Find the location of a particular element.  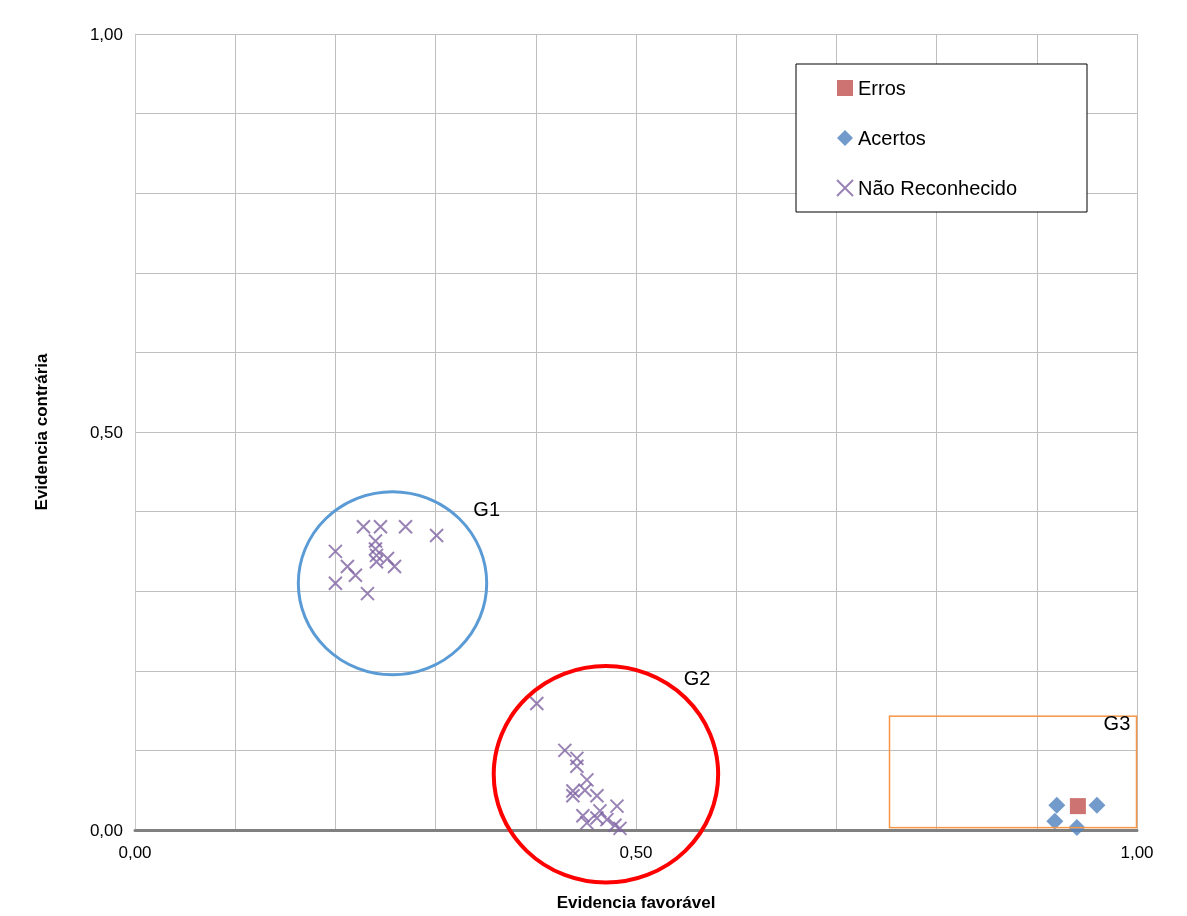

legend-label: Acertos is located at coordinates (892, 138).